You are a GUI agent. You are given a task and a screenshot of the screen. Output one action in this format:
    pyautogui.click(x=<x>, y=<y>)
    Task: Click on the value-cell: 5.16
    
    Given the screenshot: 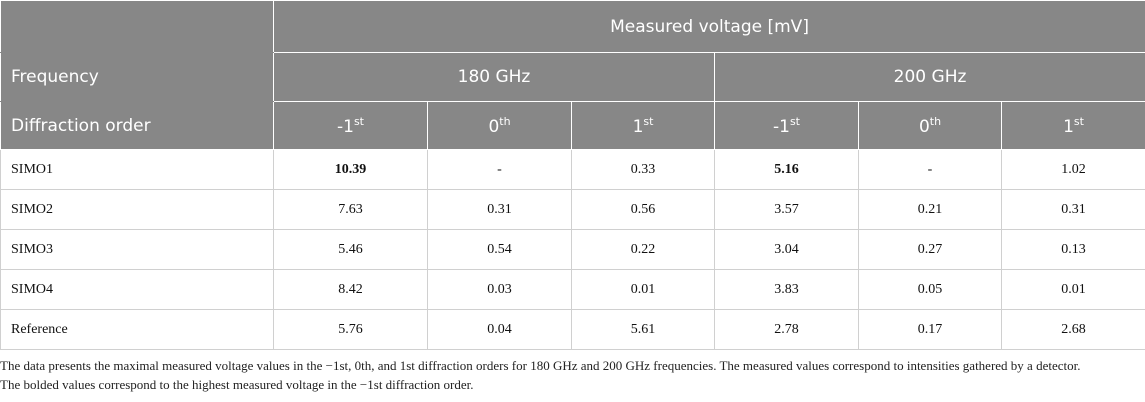 What is the action you would take?
    pyautogui.click(x=786, y=169)
    